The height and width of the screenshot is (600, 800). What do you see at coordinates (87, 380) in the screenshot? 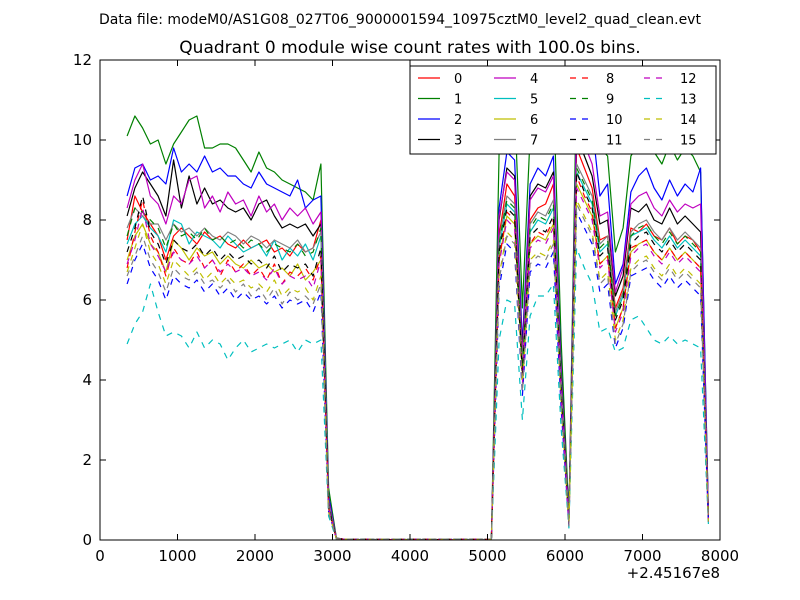
I see `y-tick-label-2: 4` at bounding box center [87, 380].